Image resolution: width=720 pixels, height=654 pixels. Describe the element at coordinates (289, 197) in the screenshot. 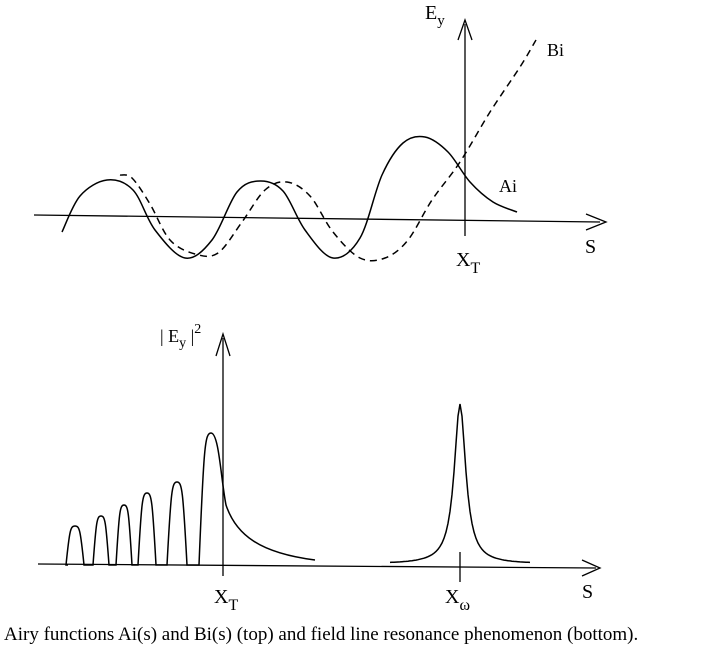

I see `ai-curve` at that location.